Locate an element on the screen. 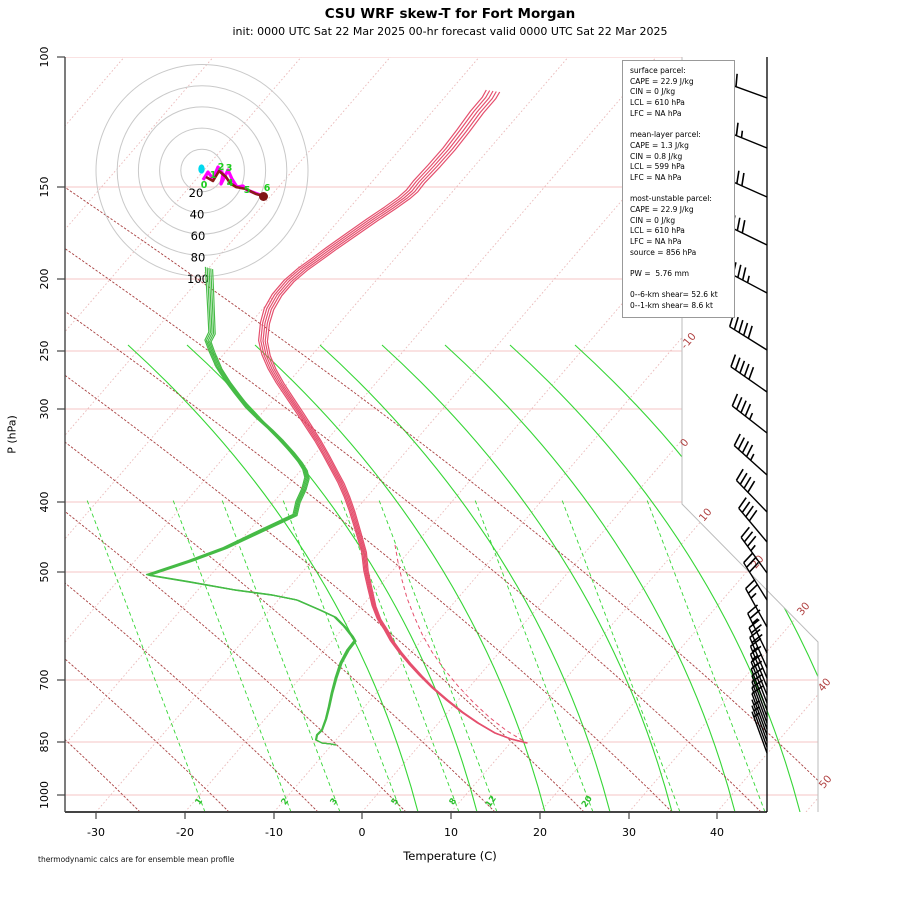 Image resolution: width=900 pixels, height=900 pixels. hodograph-surface-dot is located at coordinates (201, 169).